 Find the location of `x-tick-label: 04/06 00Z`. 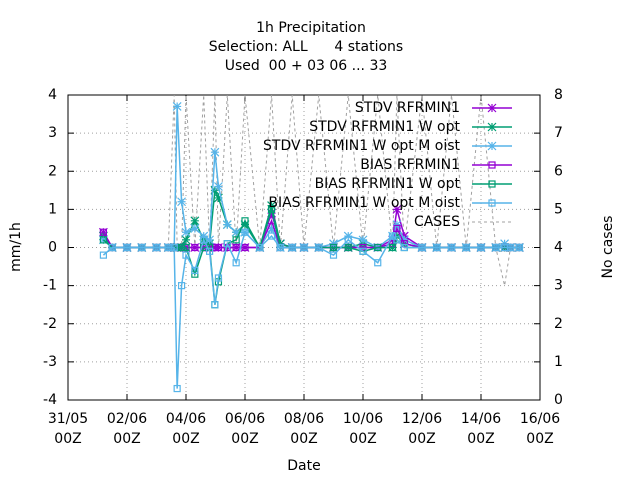

x-tick-label: 04/06 00Z is located at coordinates (186, 429).